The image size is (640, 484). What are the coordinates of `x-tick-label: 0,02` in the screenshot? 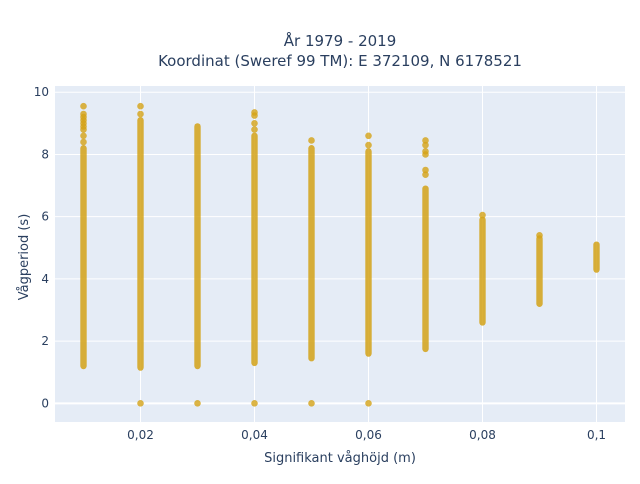 It's located at (140, 435).